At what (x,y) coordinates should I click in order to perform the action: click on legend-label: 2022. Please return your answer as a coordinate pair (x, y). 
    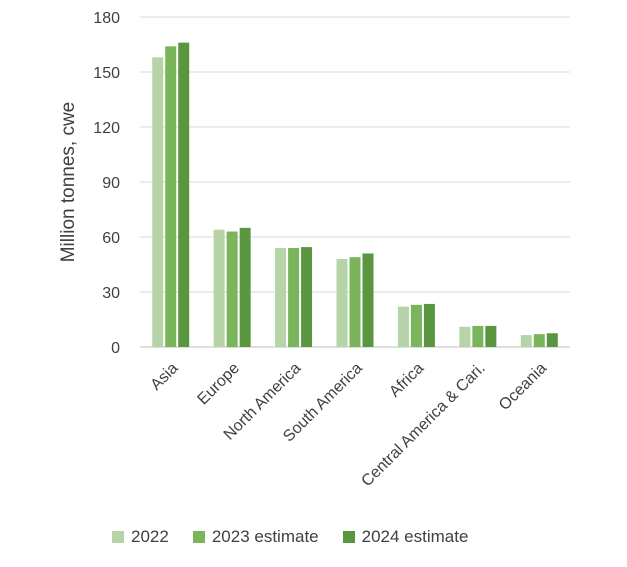
    Looking at the image, I should click on (150, 536).